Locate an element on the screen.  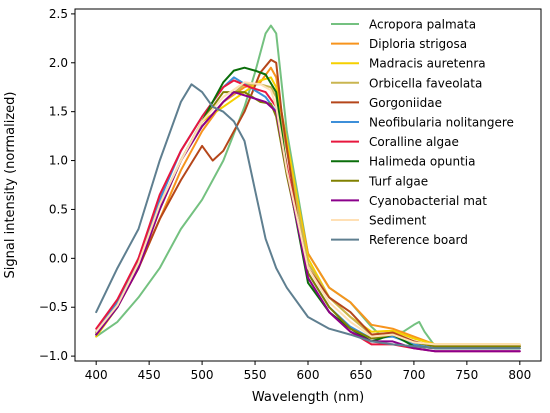
legend-entry-label: Halimeda opuntia is located at coordinates (422, 162).